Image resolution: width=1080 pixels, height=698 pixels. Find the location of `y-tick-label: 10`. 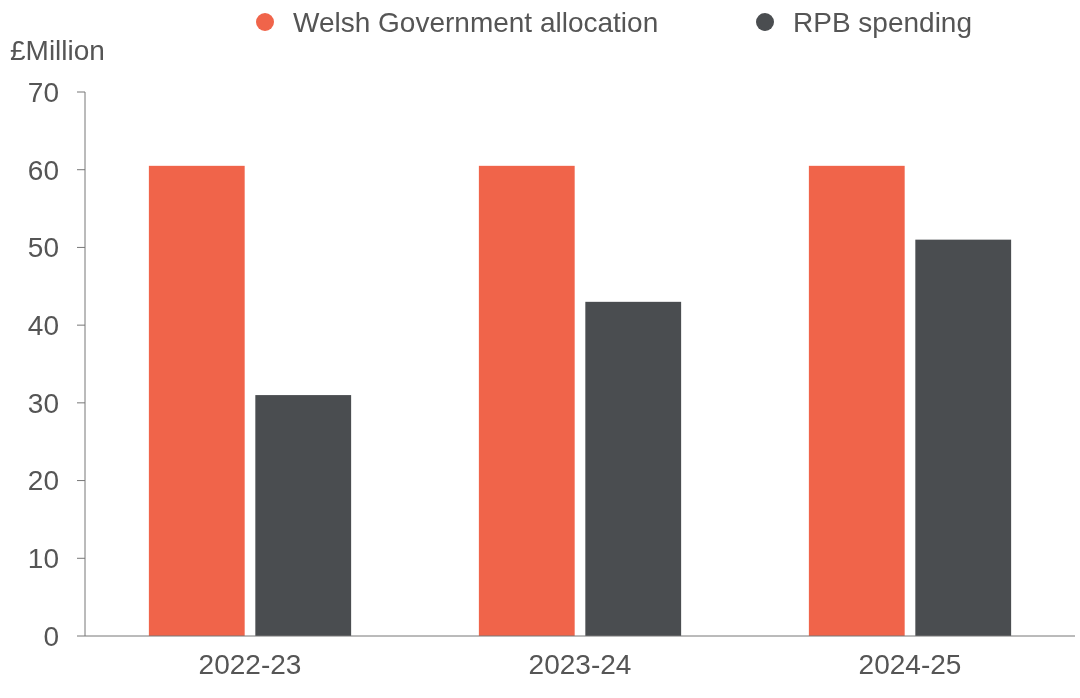

y-tick-label: 10 is located at coordinates (43, 559).